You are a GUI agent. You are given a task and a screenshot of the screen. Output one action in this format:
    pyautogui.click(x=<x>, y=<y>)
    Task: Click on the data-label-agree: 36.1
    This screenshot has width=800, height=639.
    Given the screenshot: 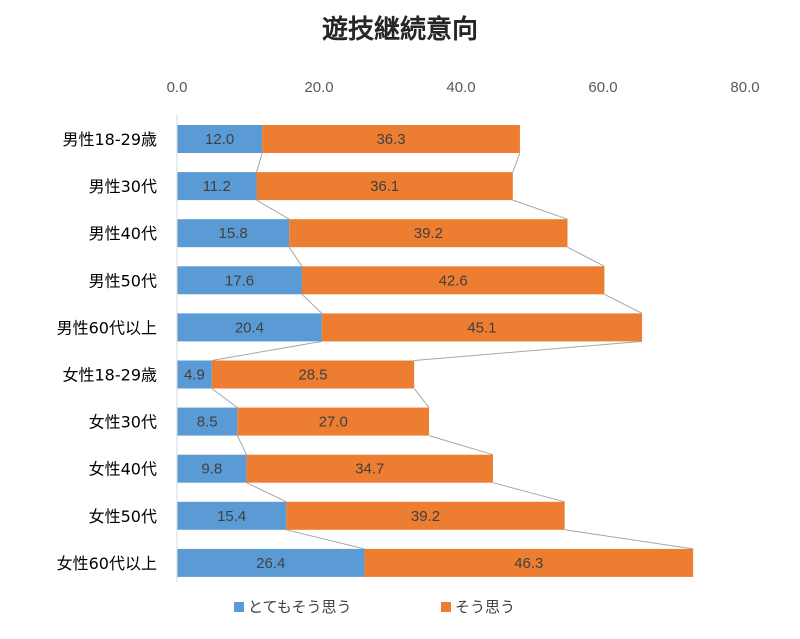 What is the action you would take?
    pyautogui.click(x=384, y=186)
    